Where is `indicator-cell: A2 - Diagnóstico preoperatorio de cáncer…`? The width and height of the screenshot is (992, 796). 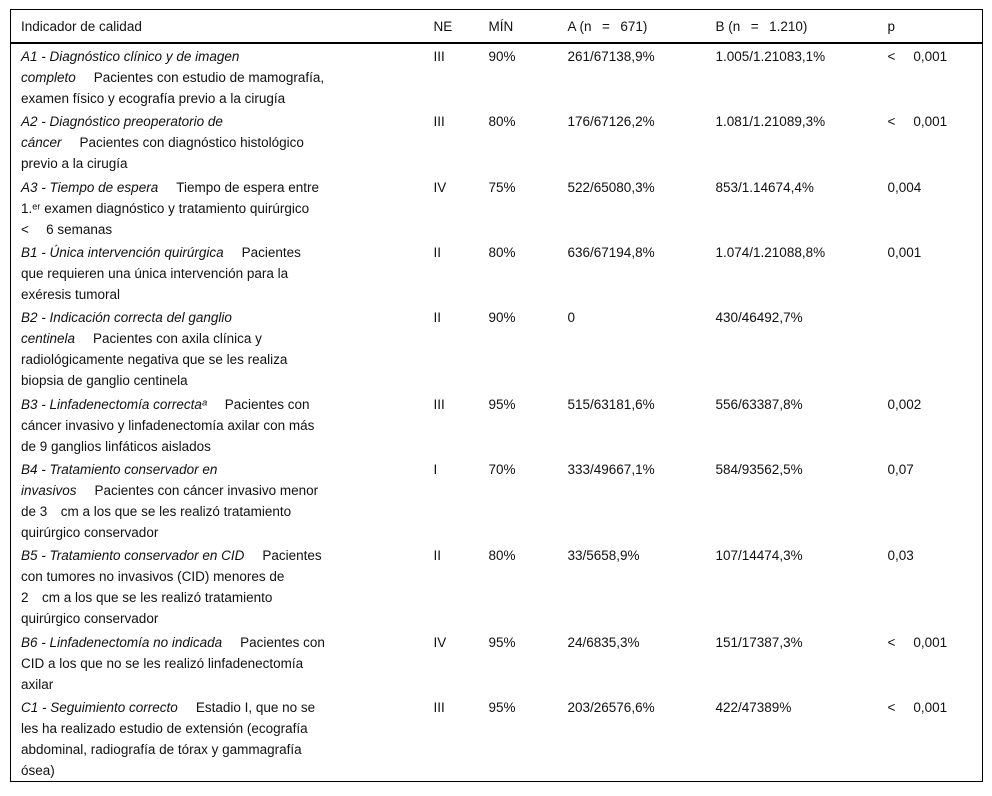 indicator-cell: A2 - Diagnóstico preoperatorio de cáncer… is located at coordinates (217, 141).